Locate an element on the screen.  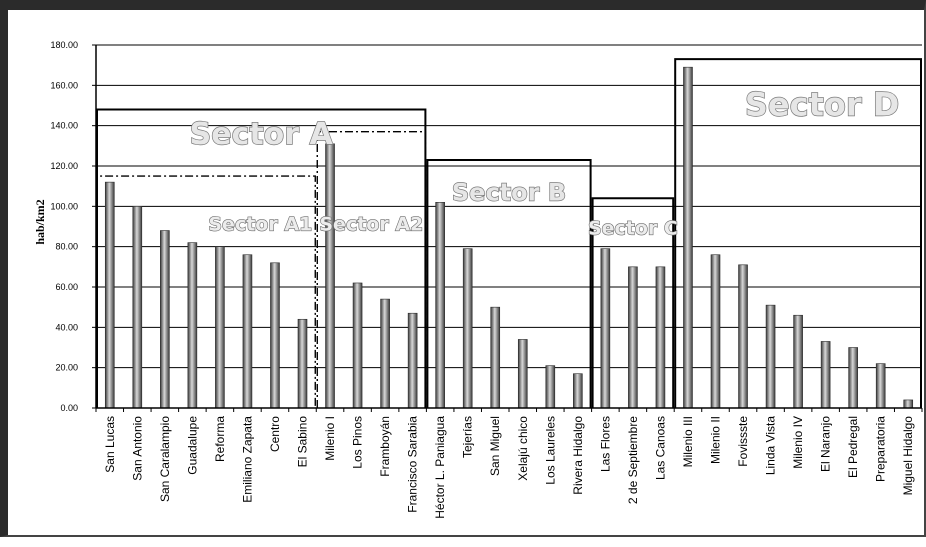
x-category-label: San Lucas is located at coordinates (110, 444).